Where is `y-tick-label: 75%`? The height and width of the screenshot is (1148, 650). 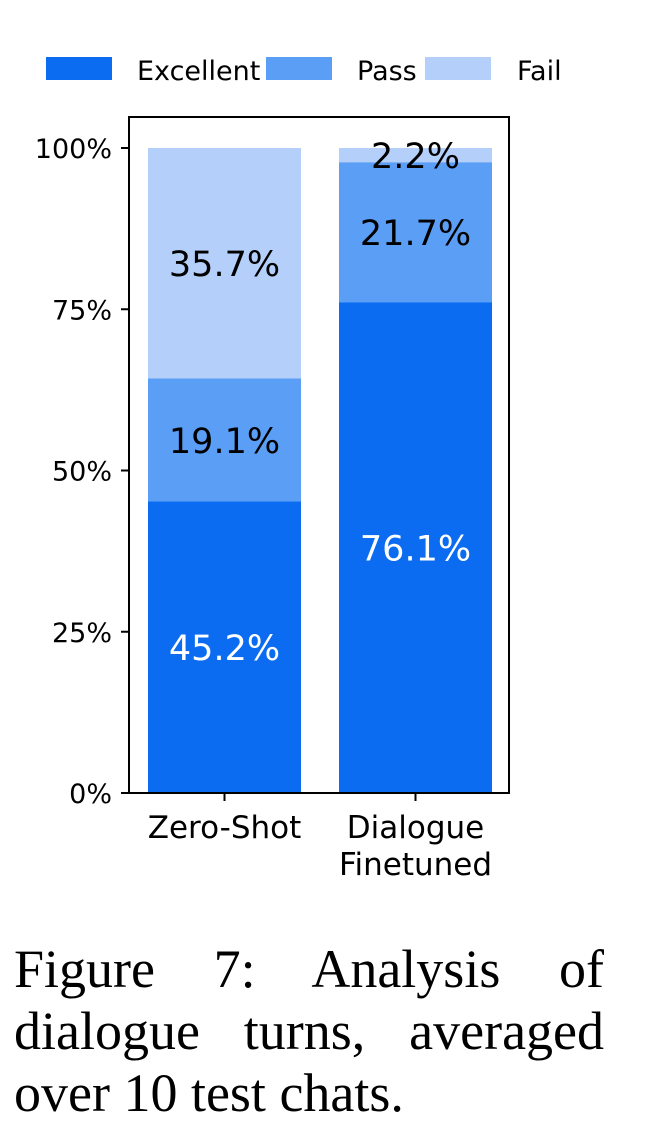
y-tick-label: 75% is located at coordinates (82, 310).